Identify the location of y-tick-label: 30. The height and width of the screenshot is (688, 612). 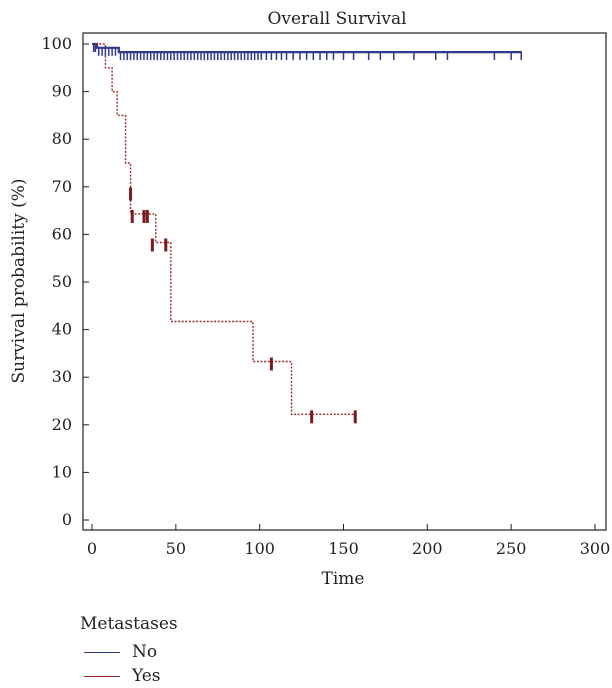
(62, 376).